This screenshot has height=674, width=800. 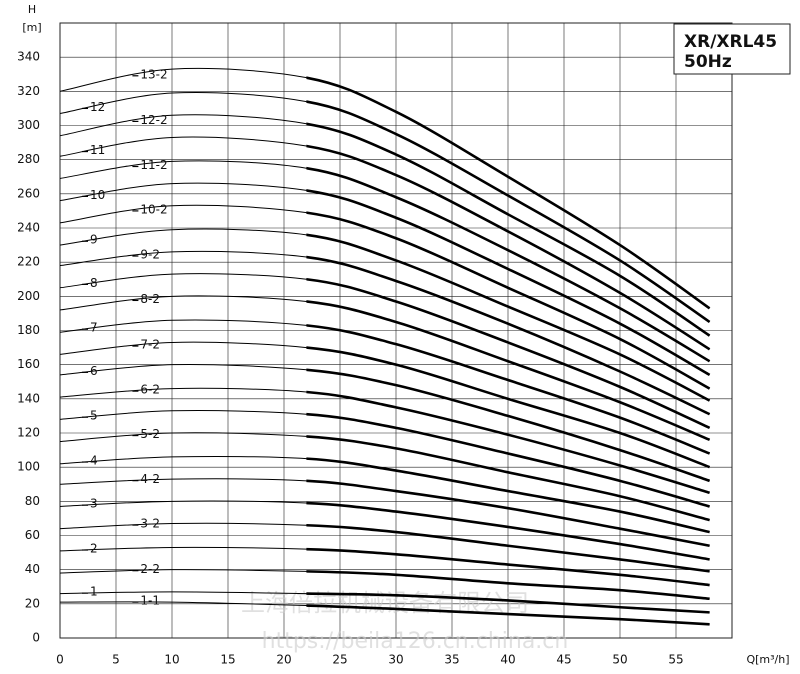 What do you see at coordinates (150, 255) in the screenshot?
I see `series-label: 9-2` at bounding box center [150, 255].